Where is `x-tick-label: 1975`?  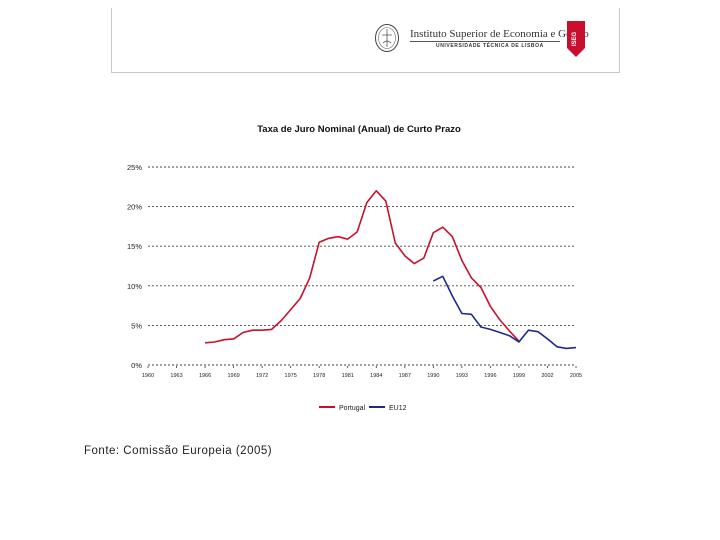
x-tick-label: 1975 is located at coordinates (291, 376).